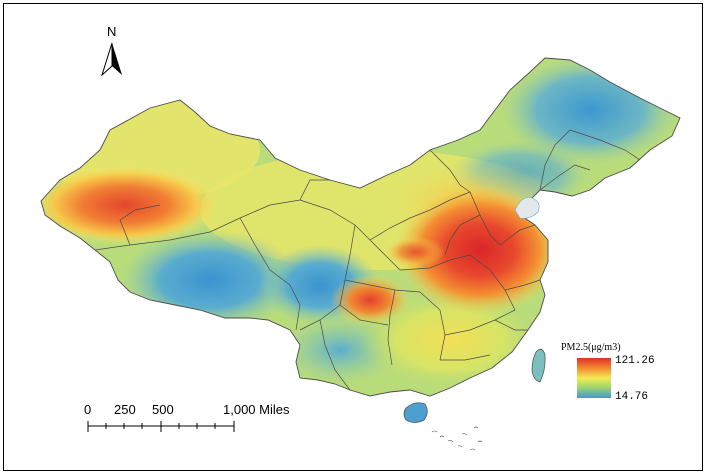  I want to click on scale-label-500: 500, so click(163, 409).